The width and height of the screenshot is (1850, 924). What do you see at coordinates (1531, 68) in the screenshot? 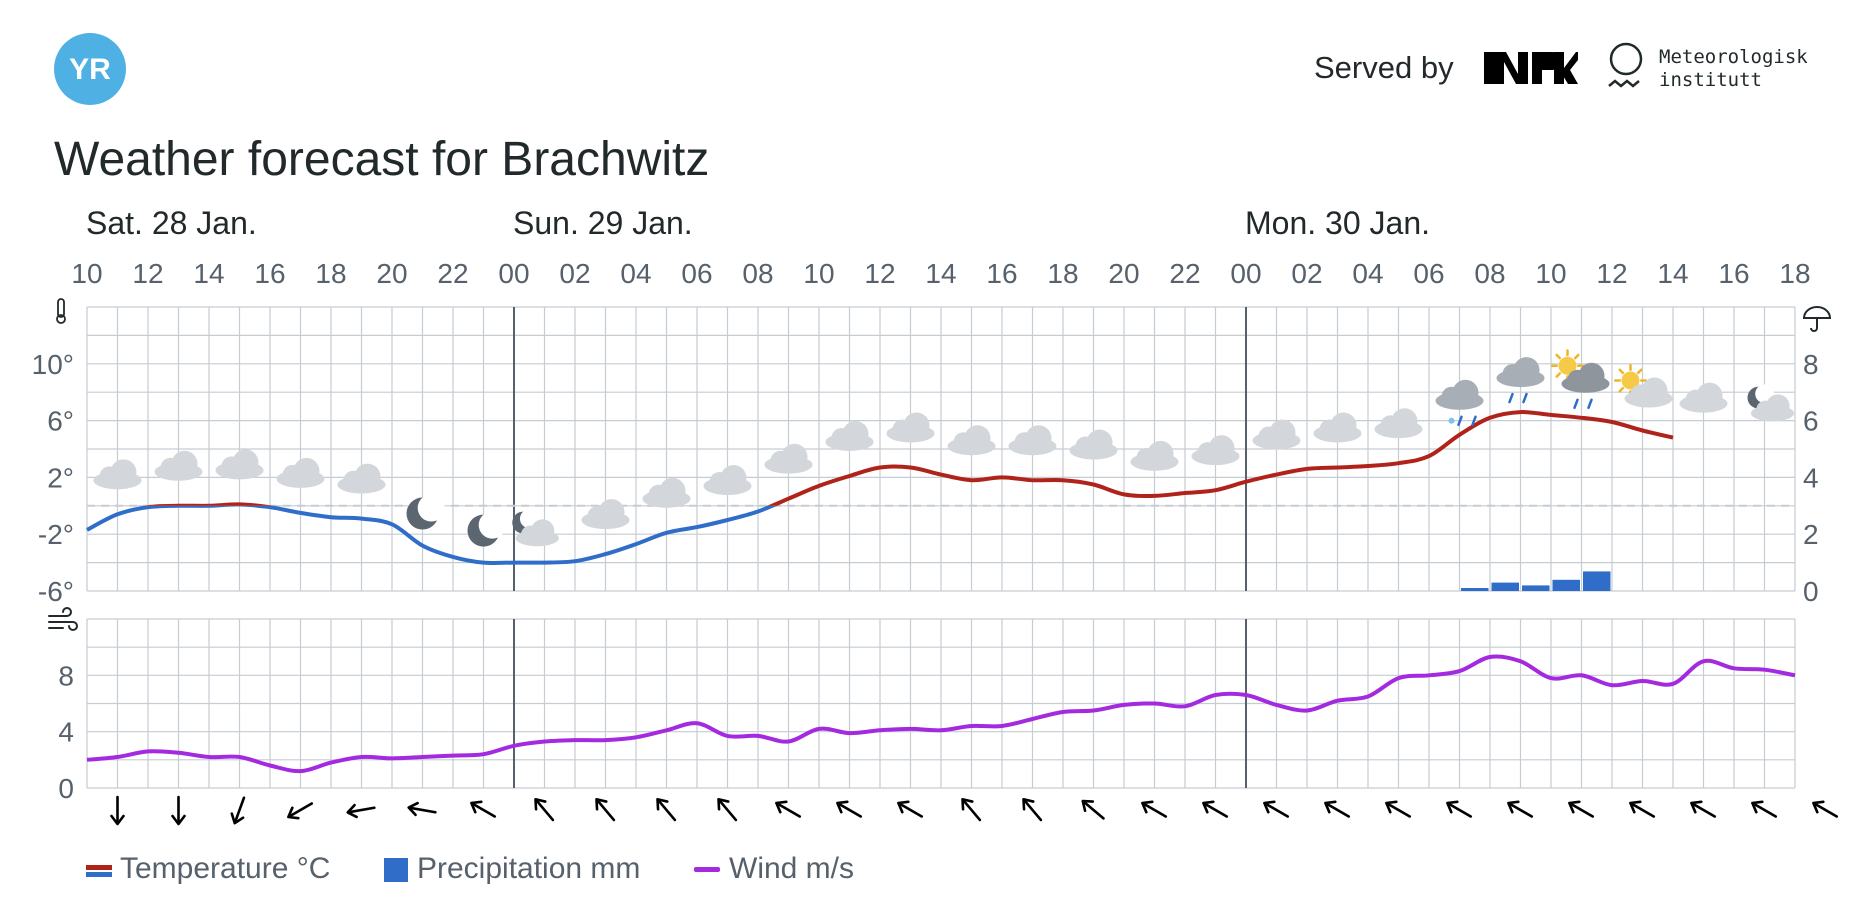
I see `nrk-logo` at bounding box center [1531, 68].